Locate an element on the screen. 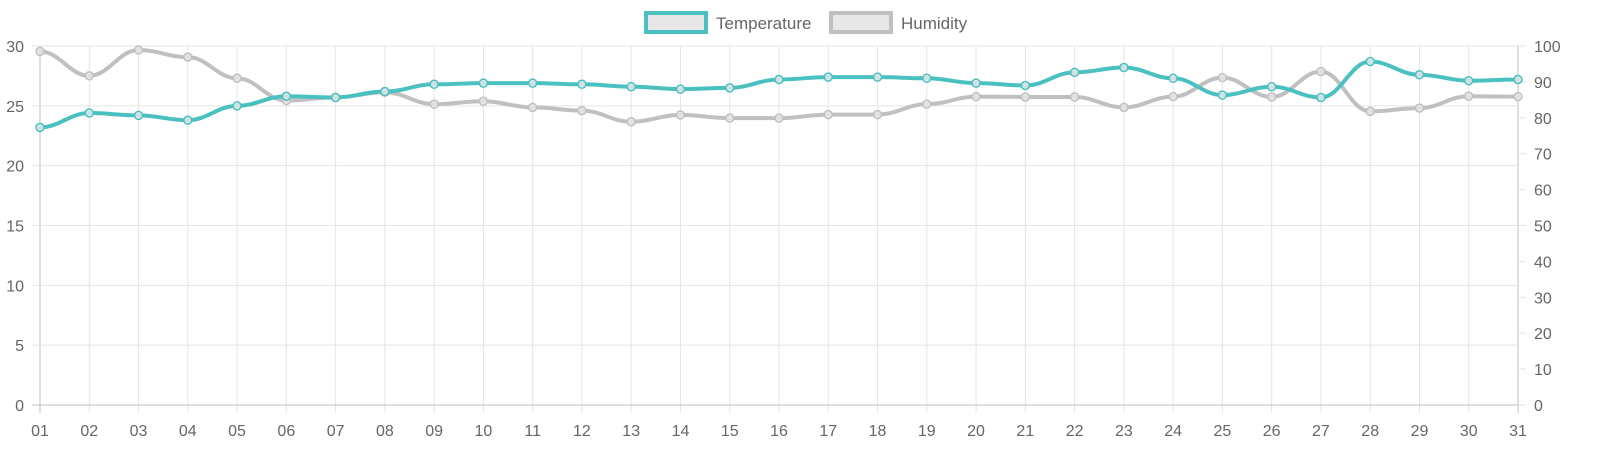 This screenshot has height=461, width=1619. x-tick-label: 13 is located at coordinates (631, 431).